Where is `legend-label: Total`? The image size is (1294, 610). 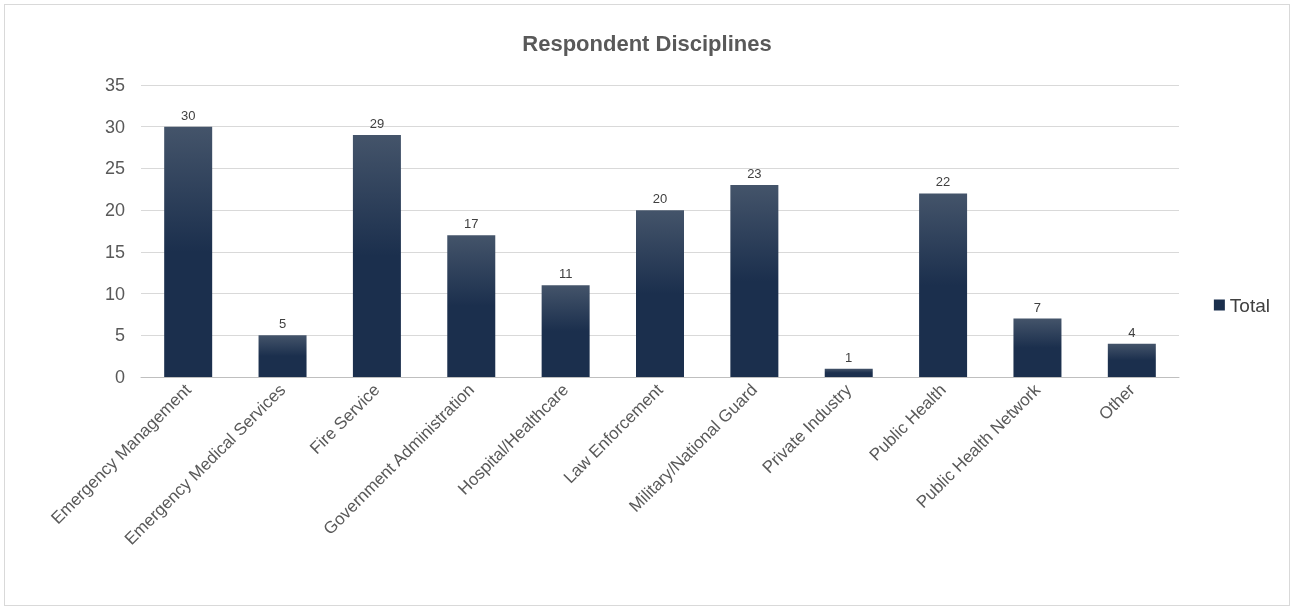 legend-label: Total is located at coordinates (1250, 305).